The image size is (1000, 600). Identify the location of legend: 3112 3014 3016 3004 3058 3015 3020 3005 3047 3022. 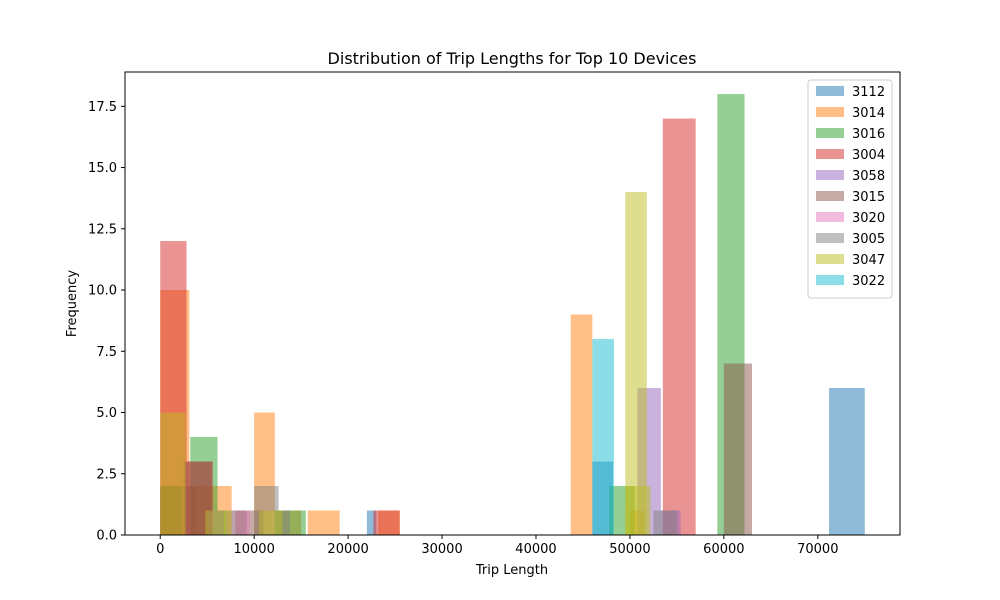
(850, 189).